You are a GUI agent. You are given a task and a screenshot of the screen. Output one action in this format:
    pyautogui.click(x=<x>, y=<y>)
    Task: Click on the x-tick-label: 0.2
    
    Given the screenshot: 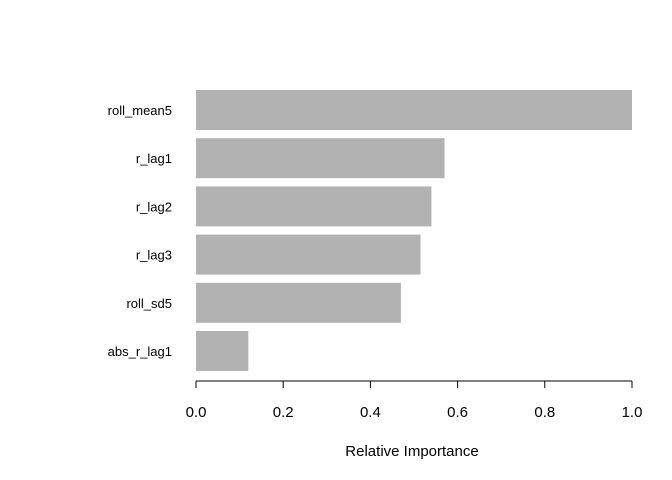 What is the action you would take?
    pyautogui.click(x=283, y=412)
    